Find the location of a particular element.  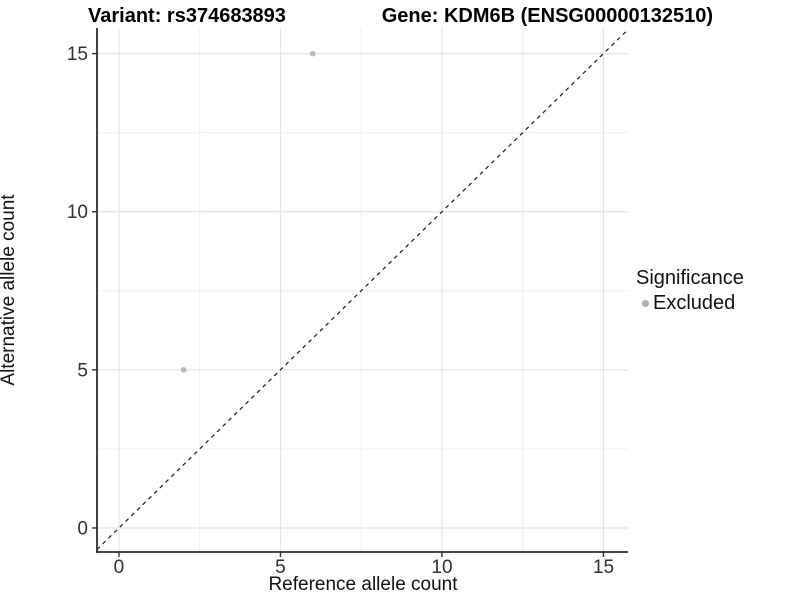

legend-item-label: Excluded is located at coordinates (694, 303).